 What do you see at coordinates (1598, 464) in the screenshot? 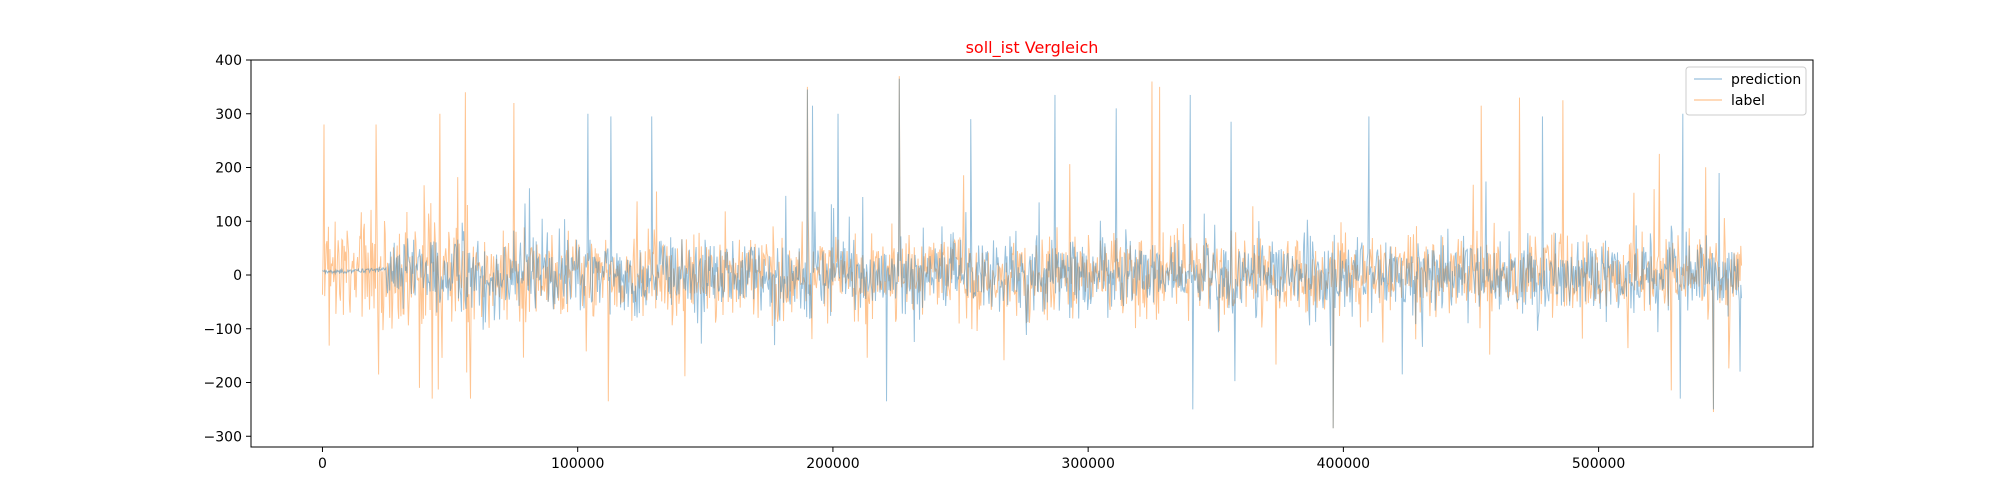
I see `x-tick-label: 500000` at bounding box center [1598, 464].